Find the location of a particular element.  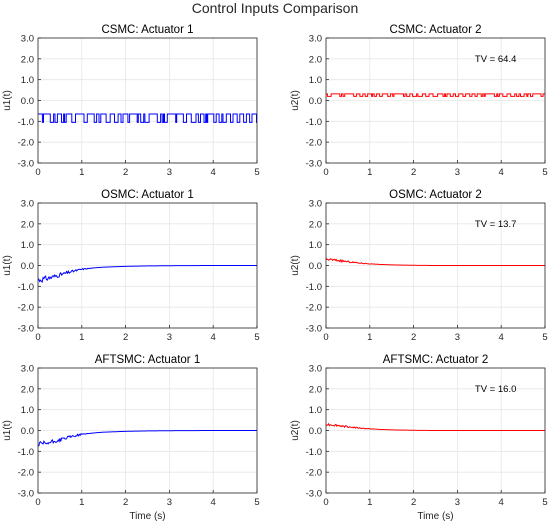

tv-annotation: TV = 64.4 is located at coordinates (495, 59).